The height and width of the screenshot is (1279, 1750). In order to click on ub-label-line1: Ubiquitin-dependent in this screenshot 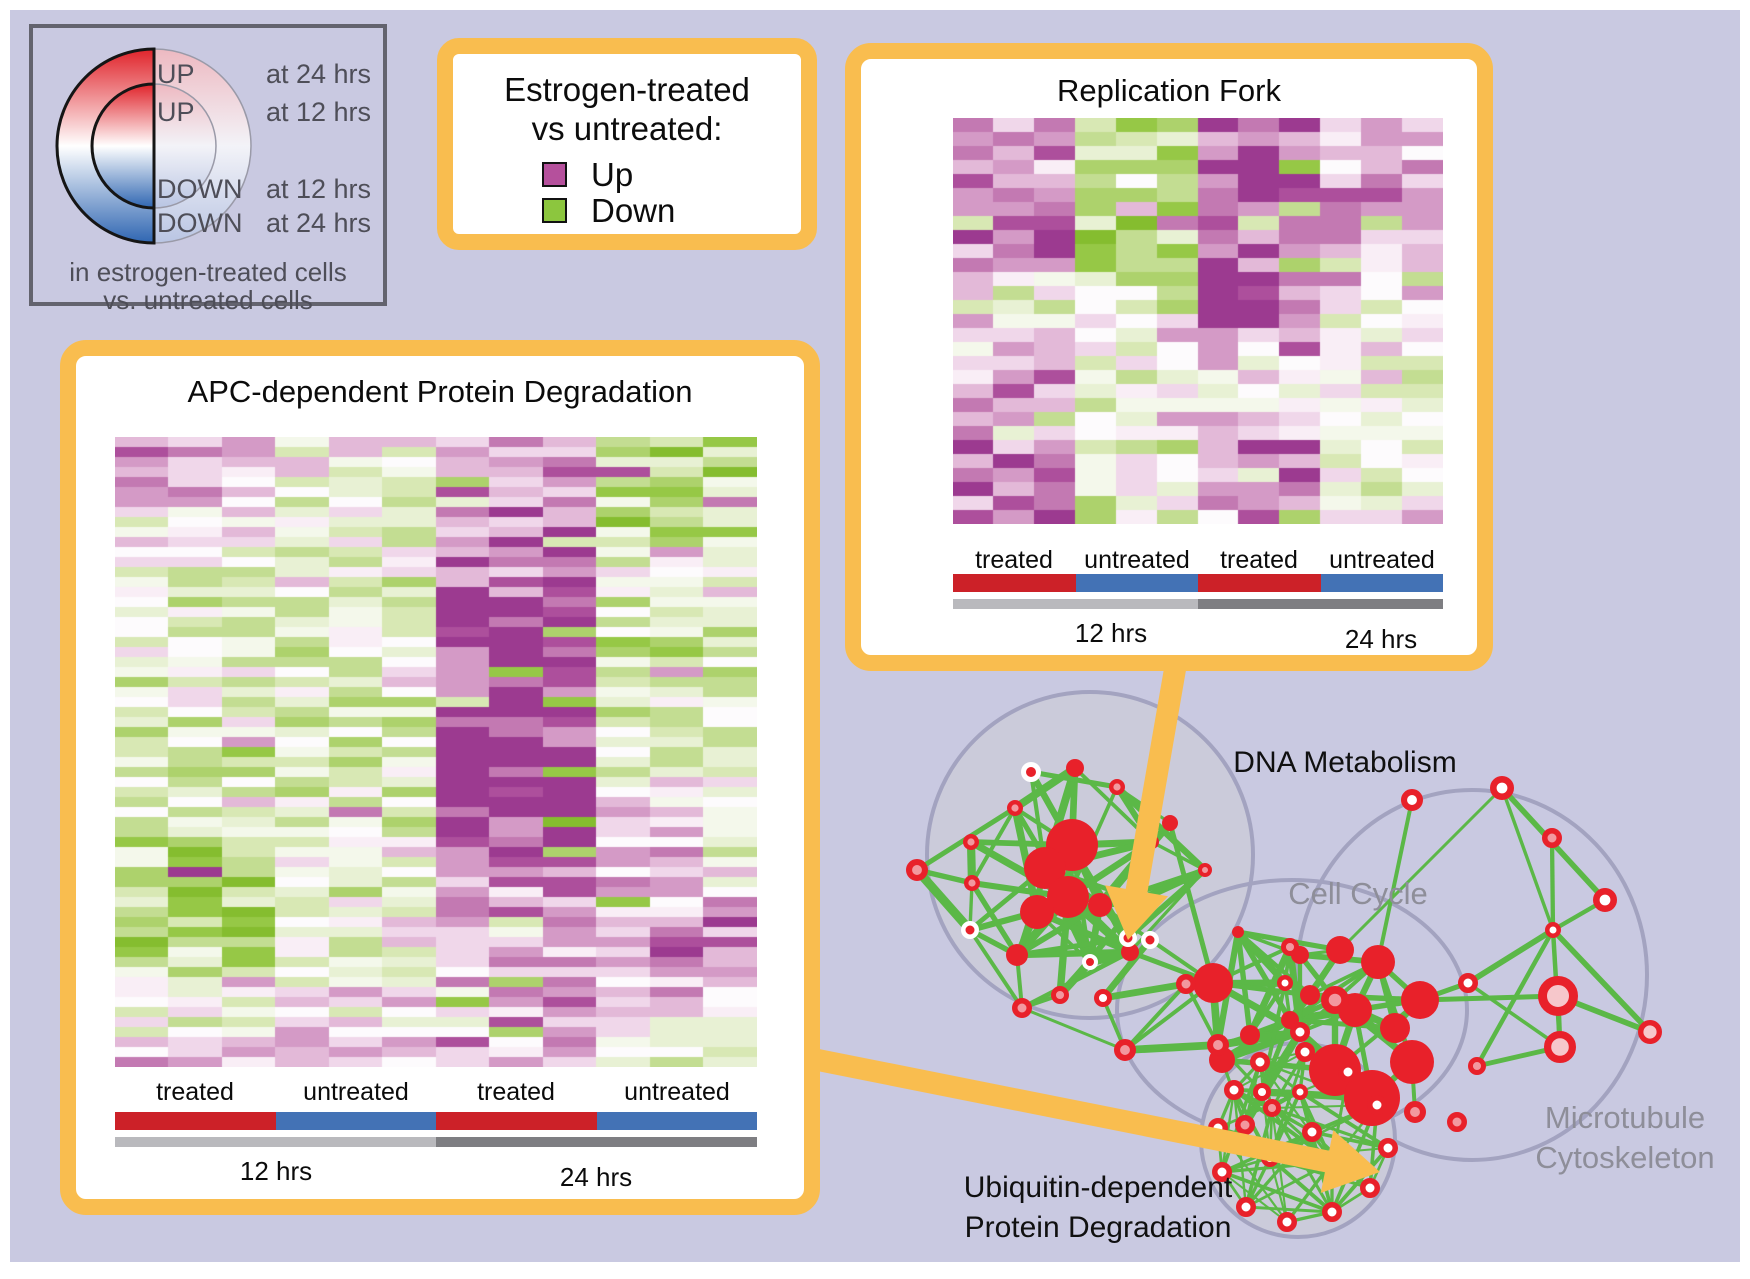, I will do `click(1098, 1187)`.